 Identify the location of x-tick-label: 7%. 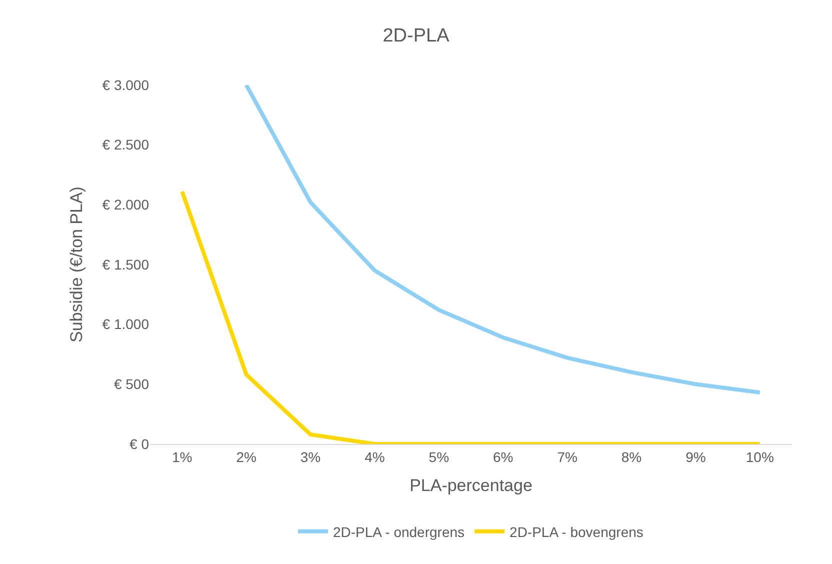
(567, 456).